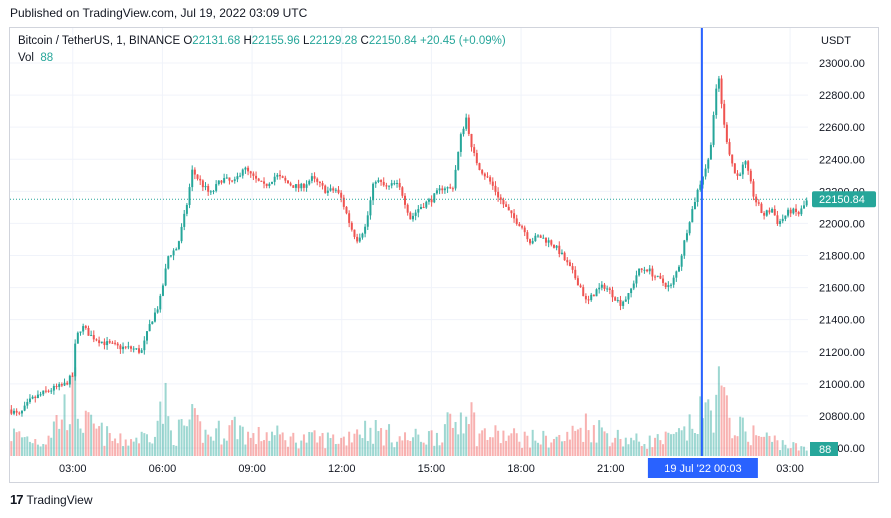  What do you see at coordinates (842, 353) in the screenshot?
I see `price-tick-label: 21200.00` at bounding box center [842, 353].